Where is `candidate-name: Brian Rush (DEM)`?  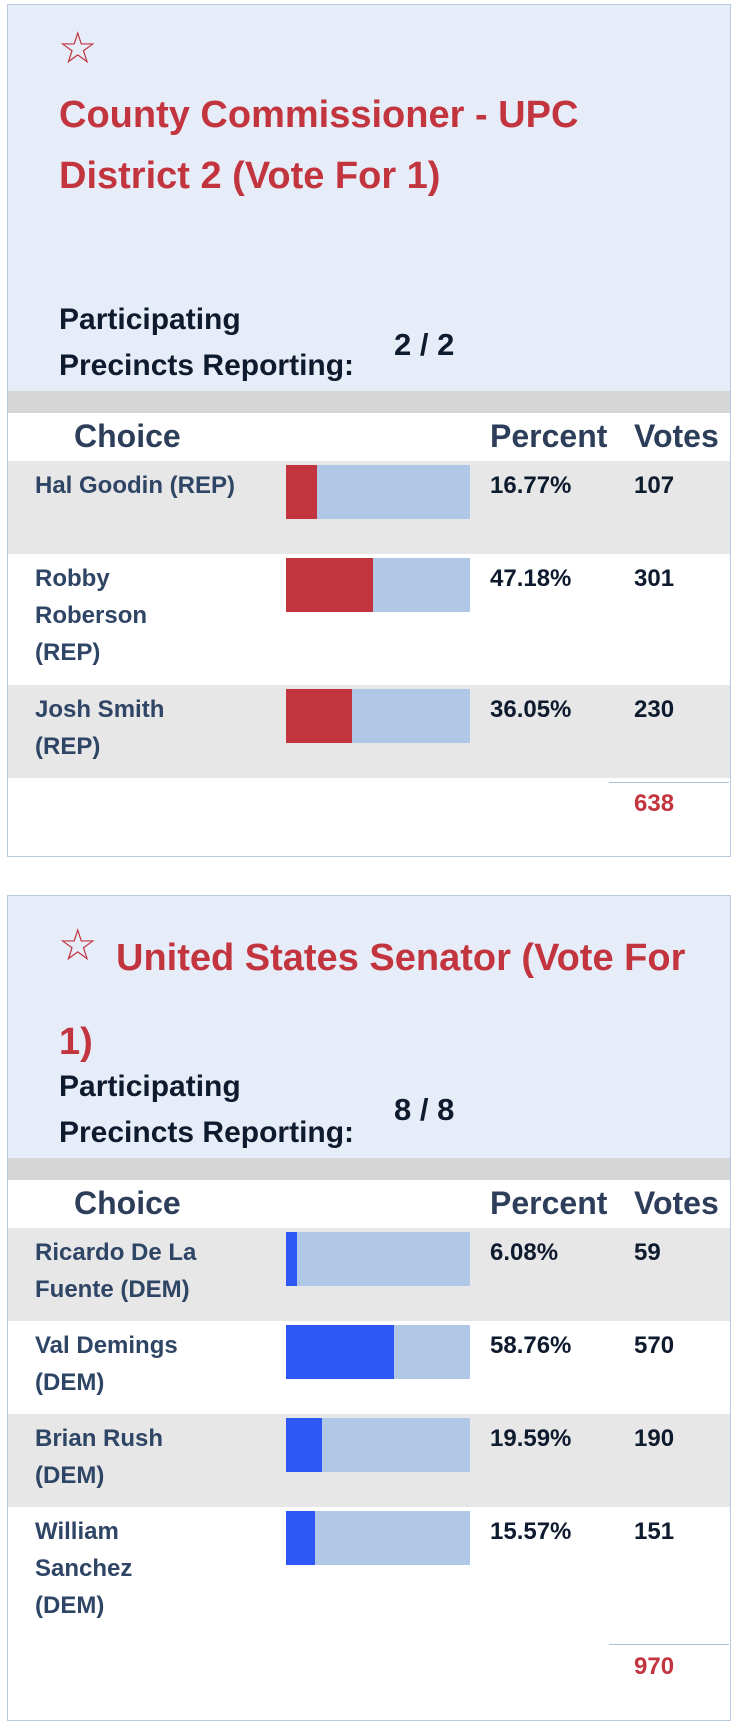 candidate-name: Brian Rush (DEM) is located at coordinates (99, 1457).